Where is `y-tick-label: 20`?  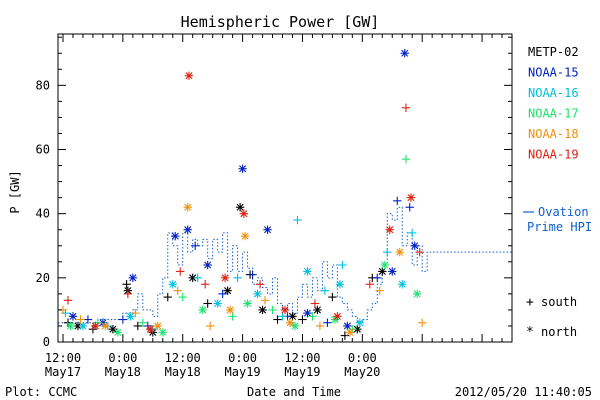 y-tick-label: 20 is located at coordinates (43, 278).